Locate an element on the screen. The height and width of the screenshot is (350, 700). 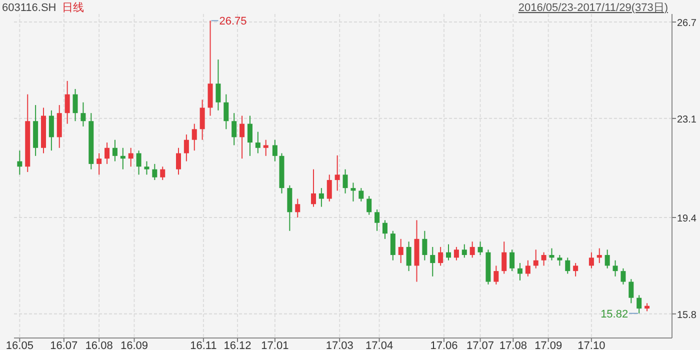
chart-subtitle: 日线 is located at coordinates (73, 7).